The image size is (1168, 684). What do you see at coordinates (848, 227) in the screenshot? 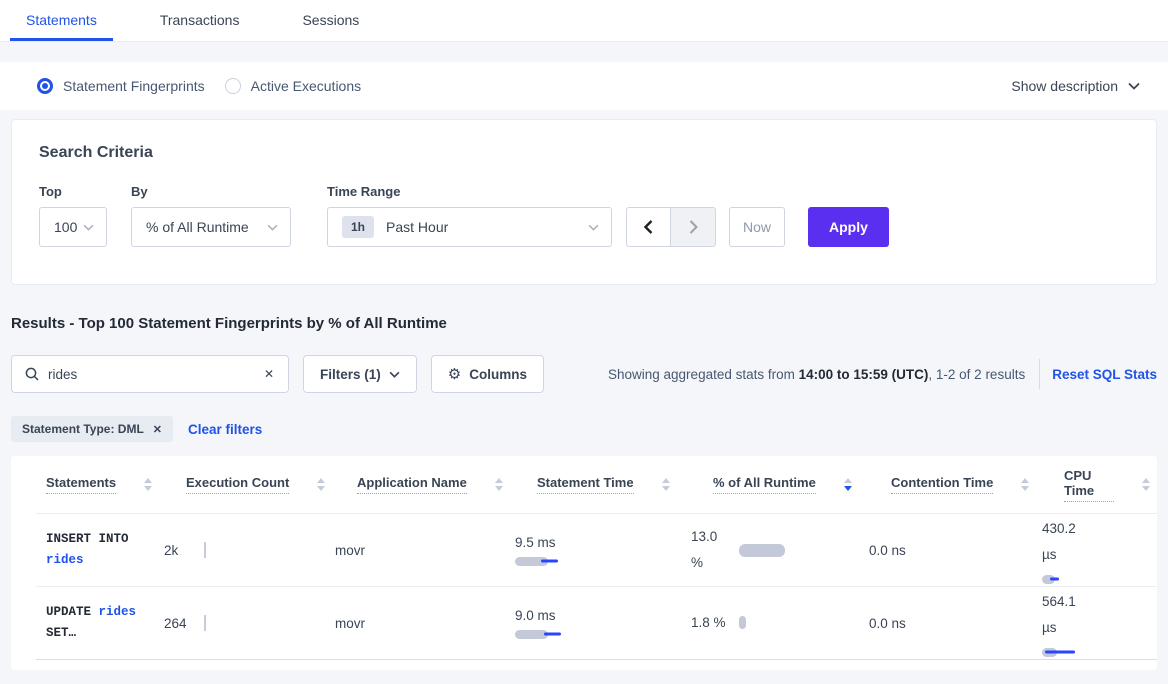
I see `apply-button: Apply` at bounding box center [848, 227].